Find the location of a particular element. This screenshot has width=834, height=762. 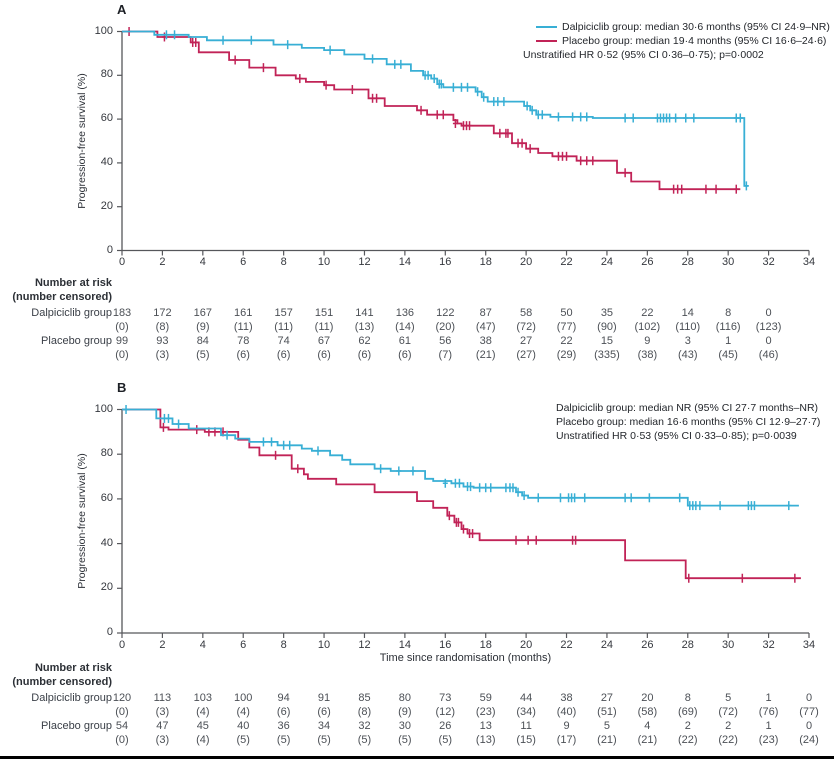

figure-bottom-rule is located at coordinates (417, 757).